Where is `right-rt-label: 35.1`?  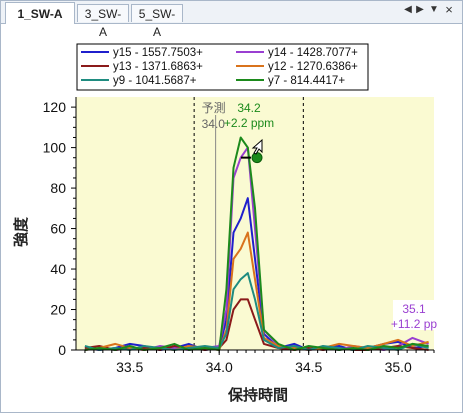
right-rt-label: 35.1 is located at coordinates (414, 309).